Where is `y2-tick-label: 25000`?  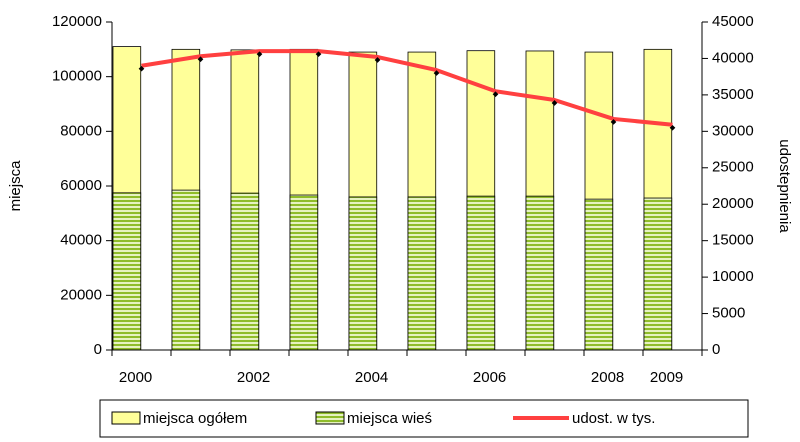 y2-tick-label: 25000 is located at coordinates (733, 167).